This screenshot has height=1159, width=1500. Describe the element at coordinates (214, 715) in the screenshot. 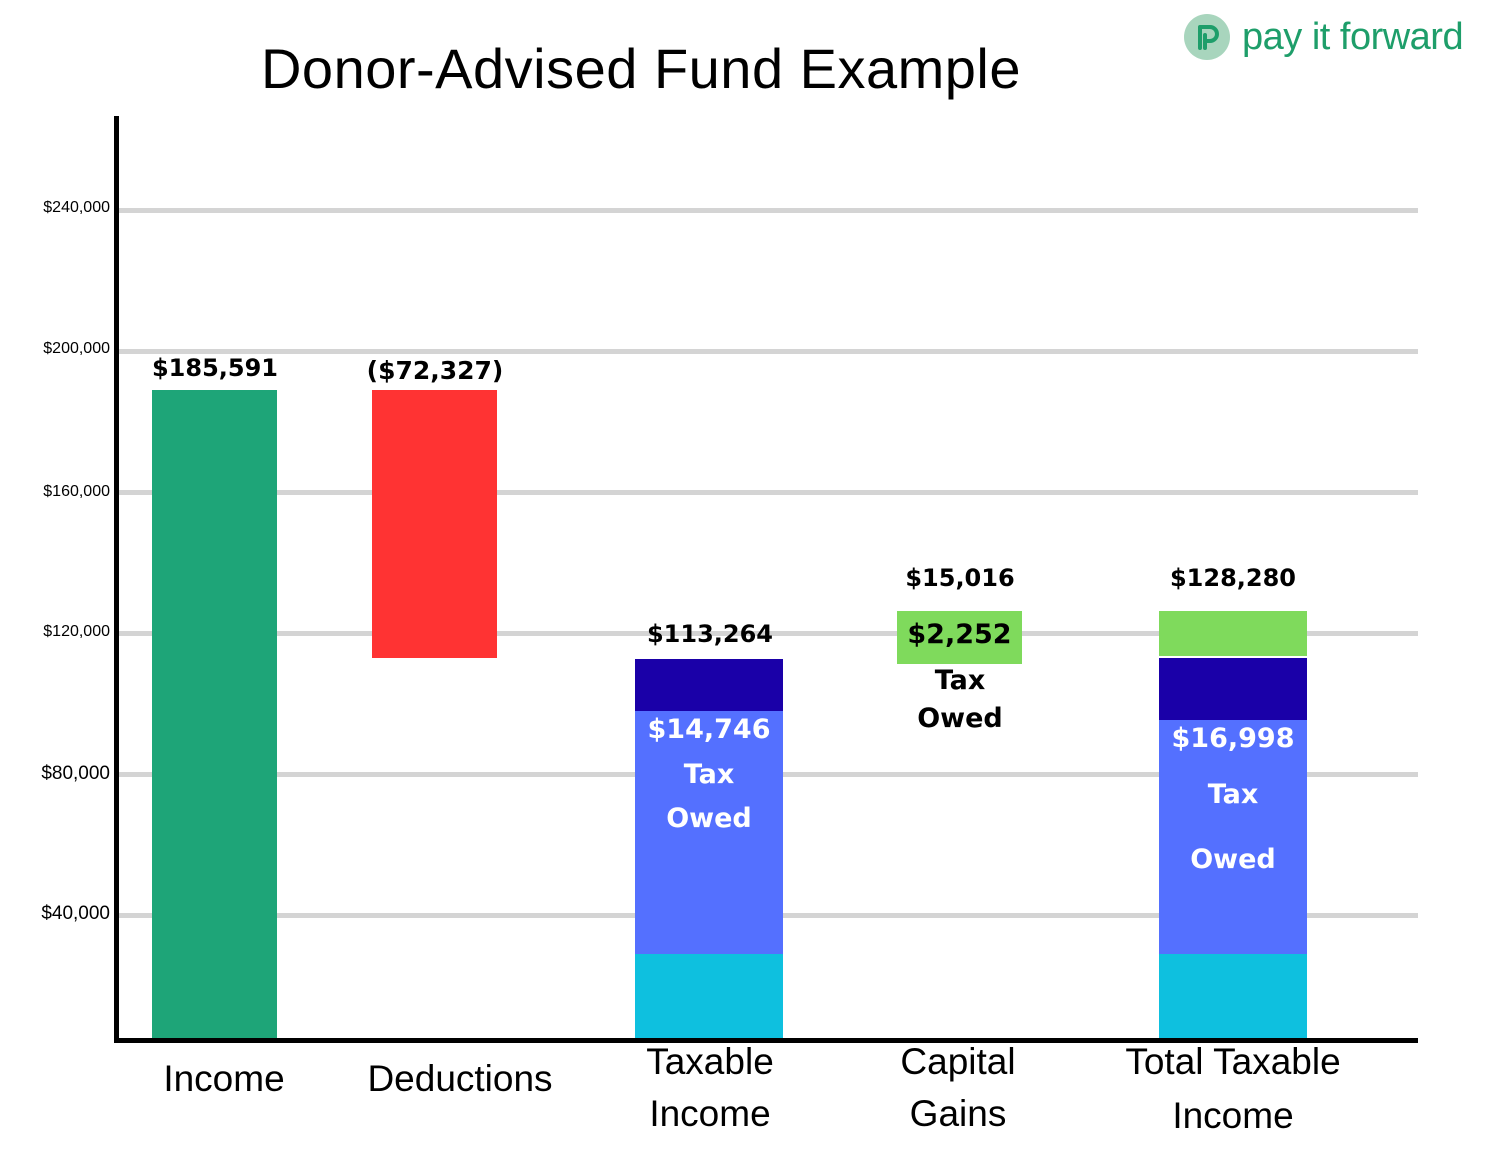

I see `bar-income` at that location.